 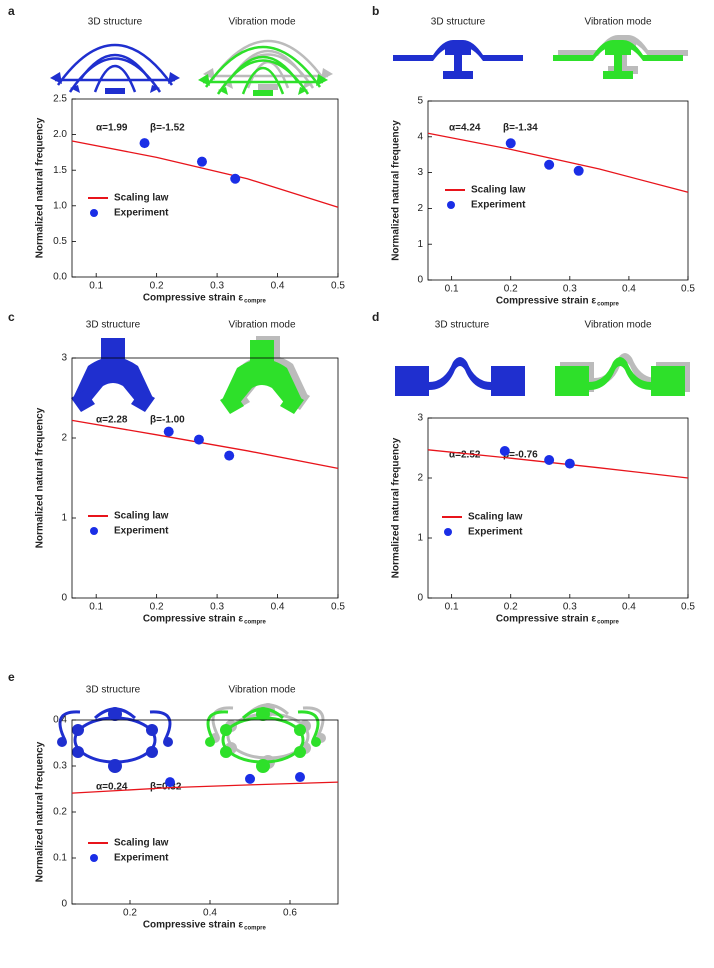 I want to click on annotation: α=2.52, so click(x=465, y=455).